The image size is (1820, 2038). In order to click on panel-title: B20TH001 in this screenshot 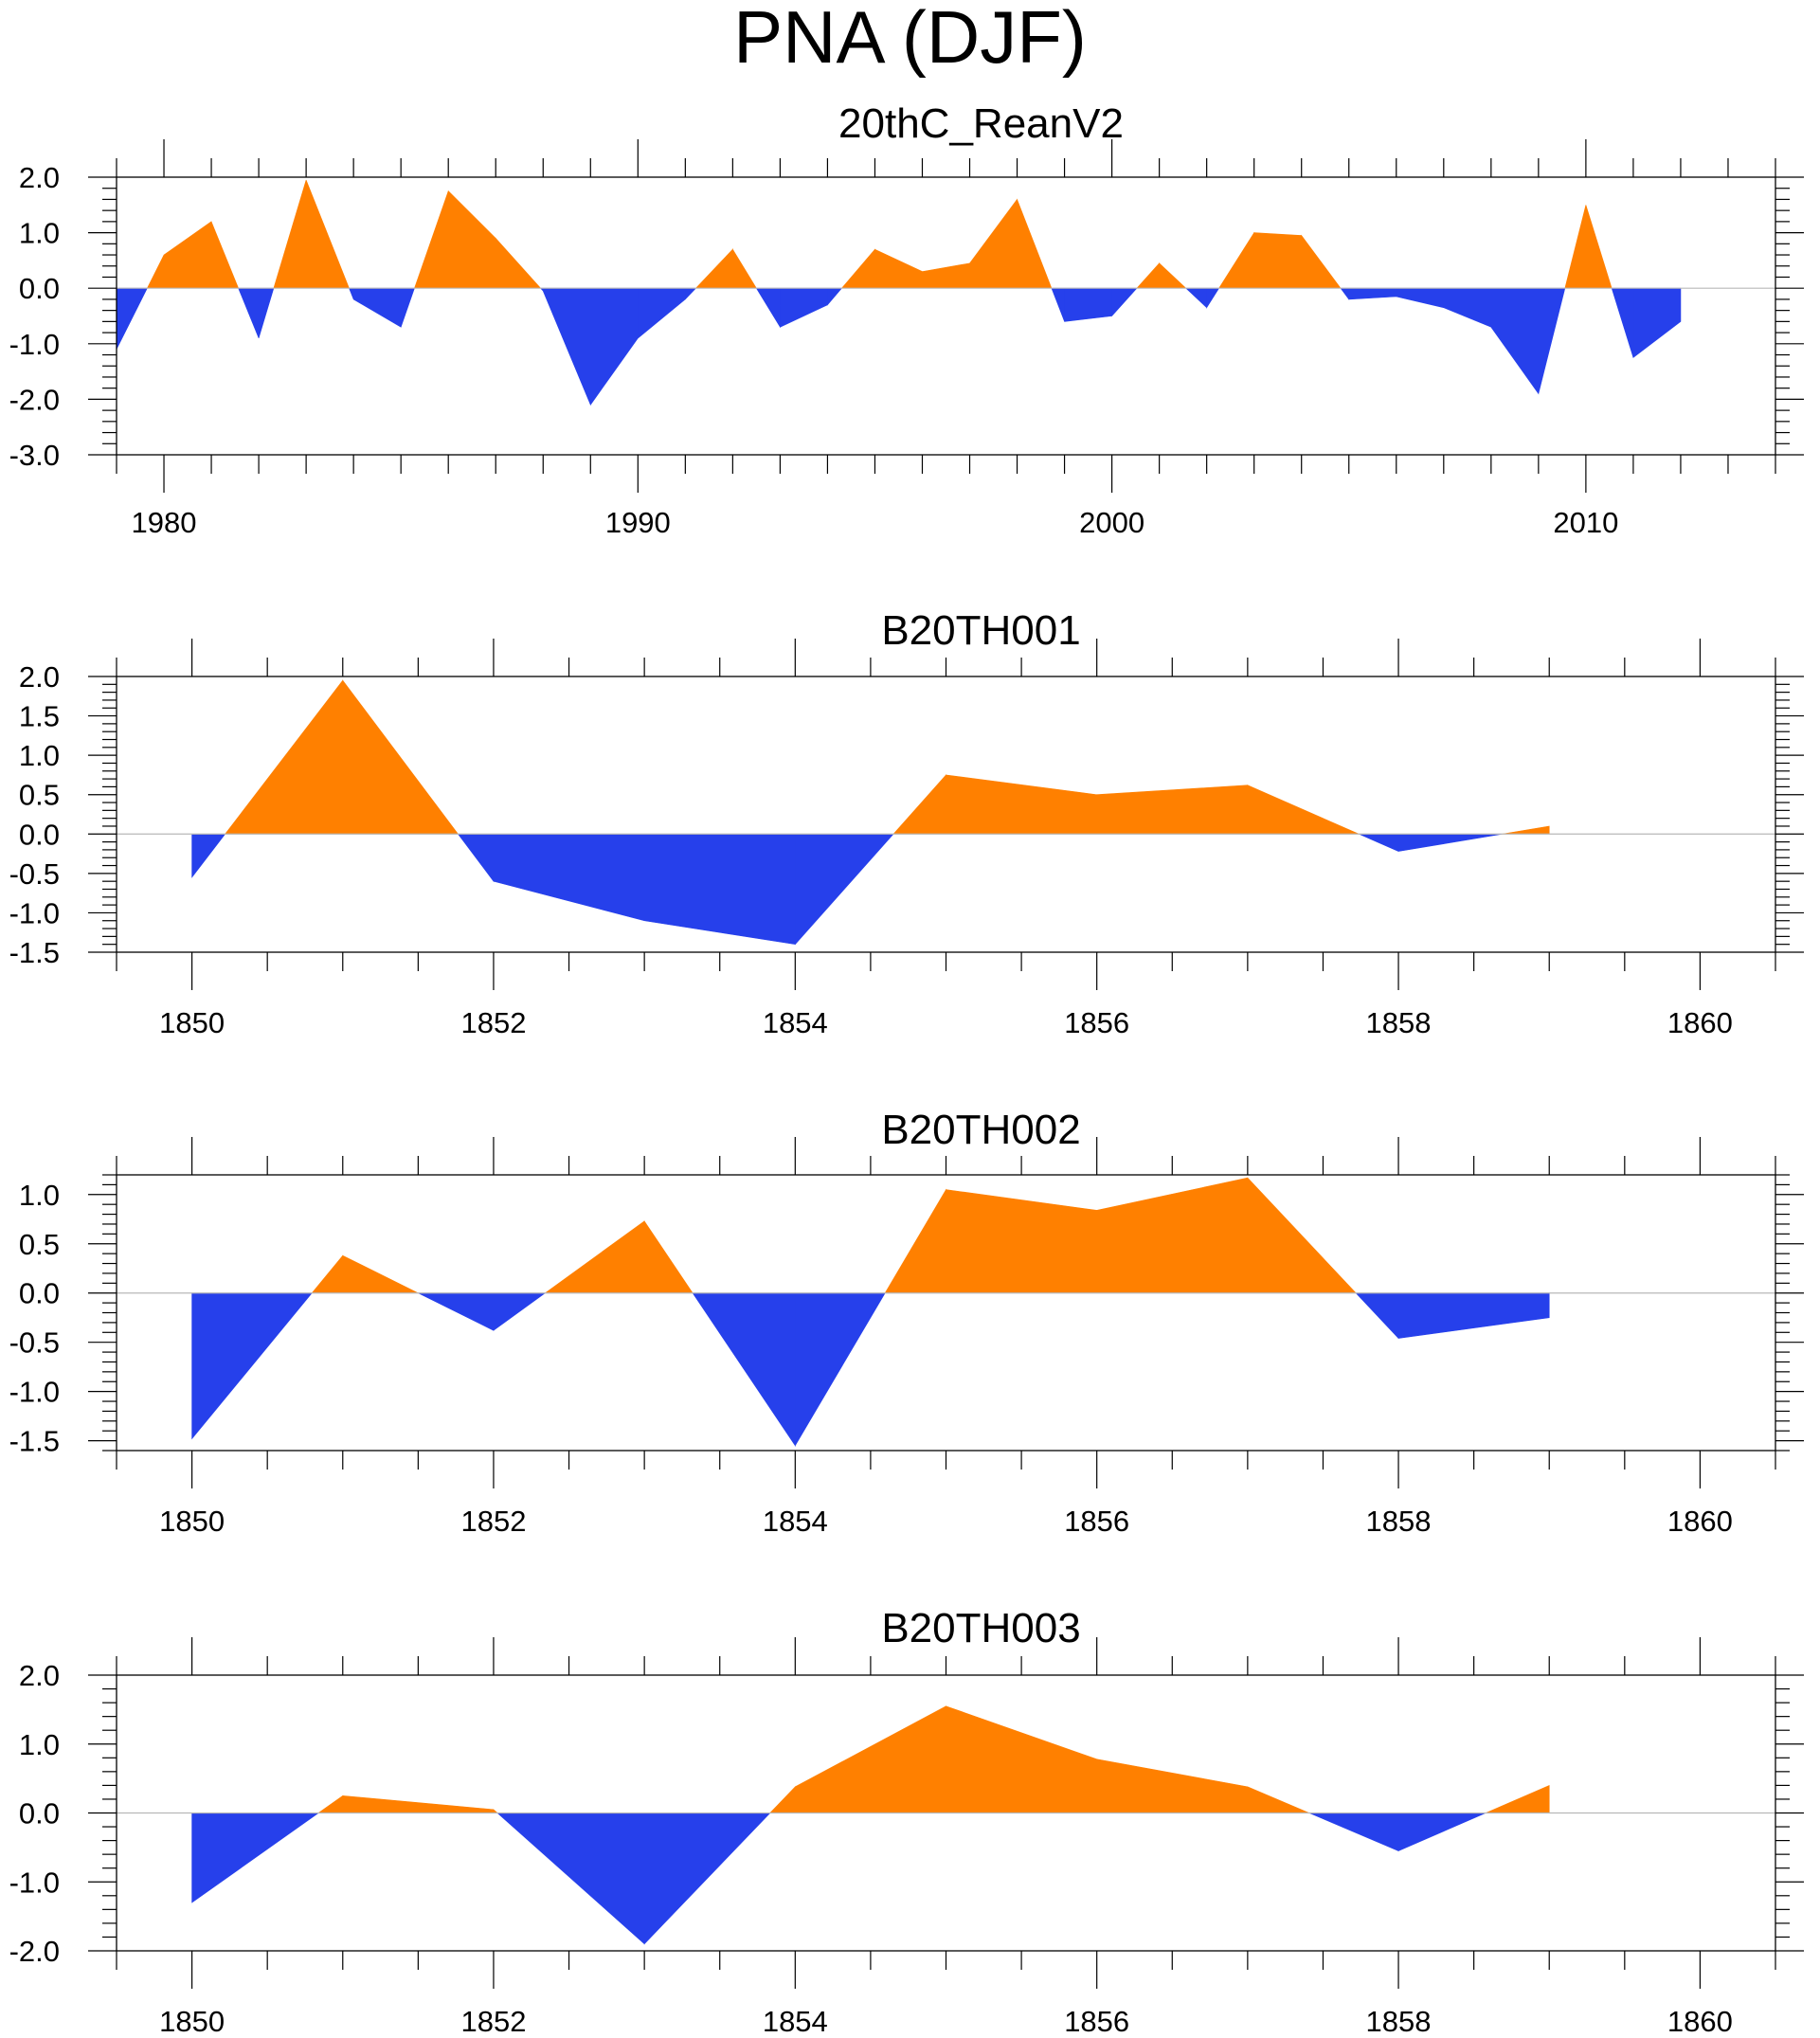, I will do `click(980, 630)`.